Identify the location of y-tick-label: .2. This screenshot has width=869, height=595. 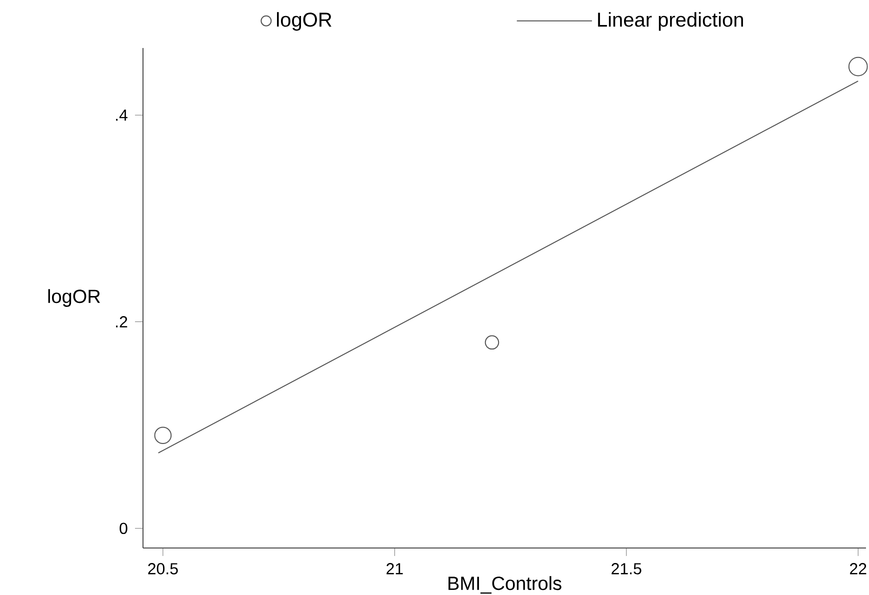
(122, 322).